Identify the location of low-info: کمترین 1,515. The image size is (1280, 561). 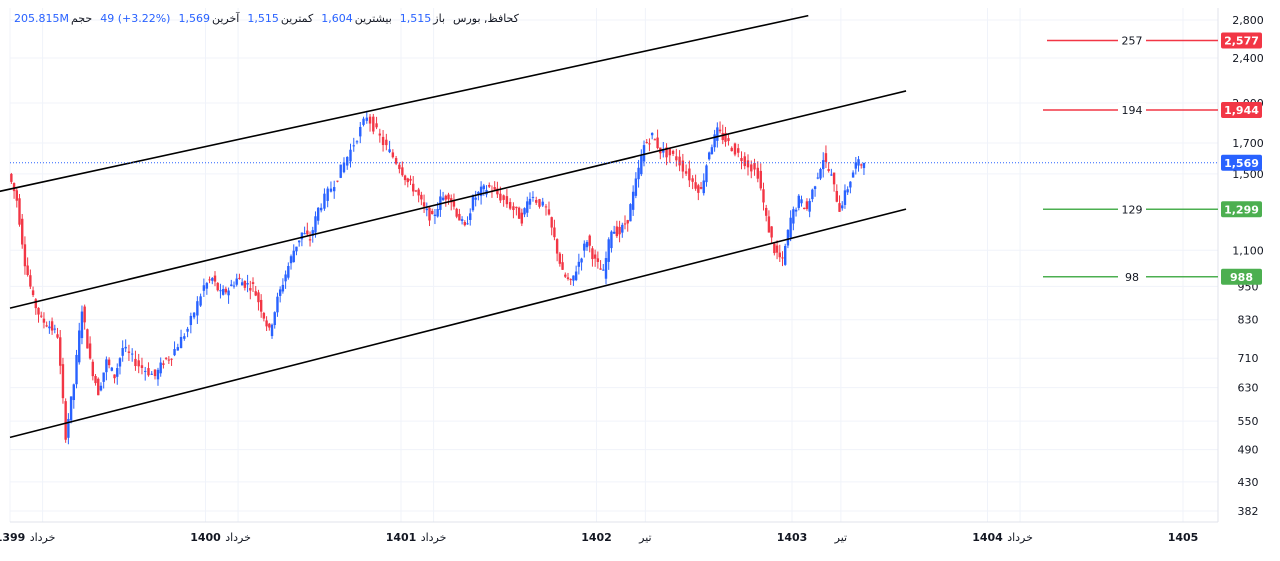
(280, 21).